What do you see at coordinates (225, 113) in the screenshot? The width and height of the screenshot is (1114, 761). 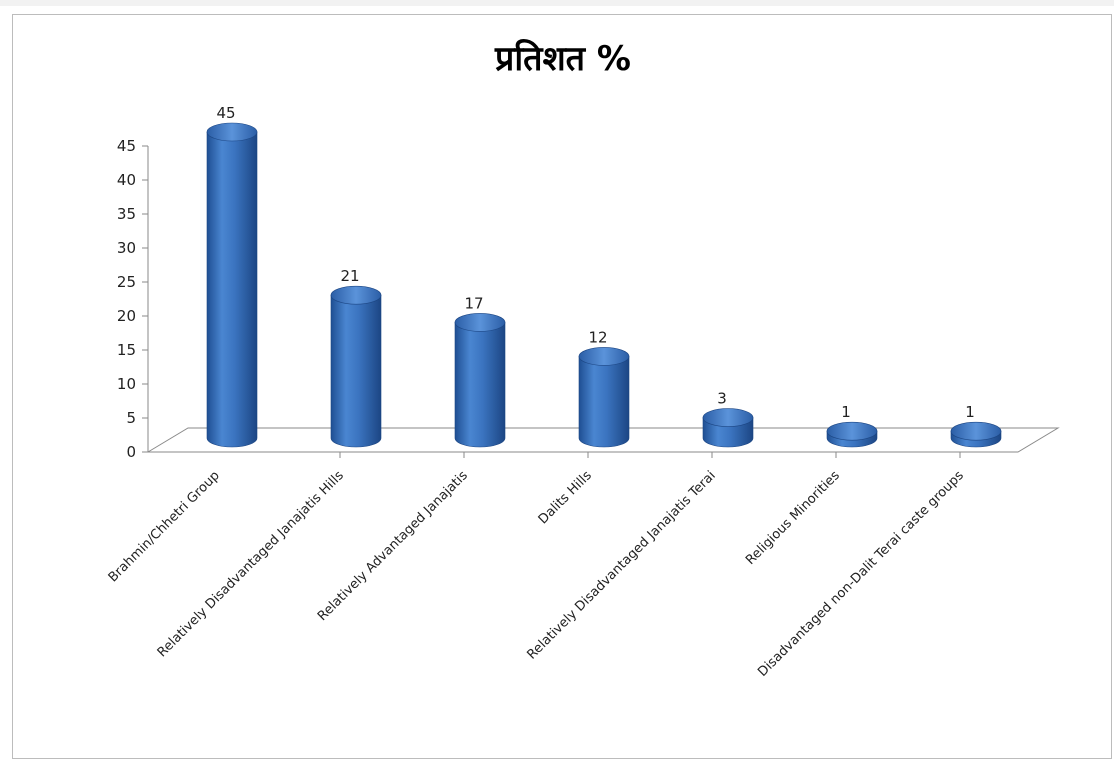 I see `data-label: 45` at bounding box center [225, 113].